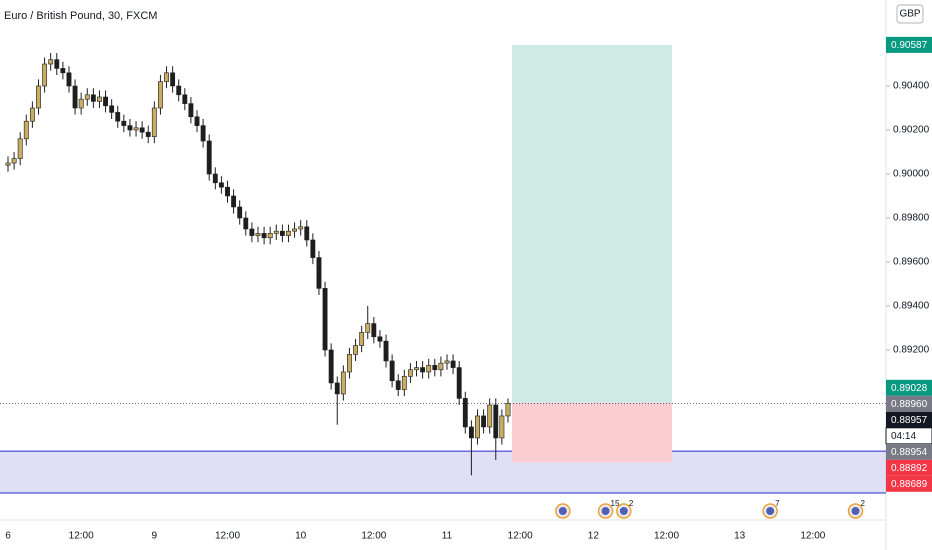 This screenshot has height=550, width=932. Describe the element at coordinates (903, 436) in the screenshot. I see `price-tag-label: 04:14` at that location.